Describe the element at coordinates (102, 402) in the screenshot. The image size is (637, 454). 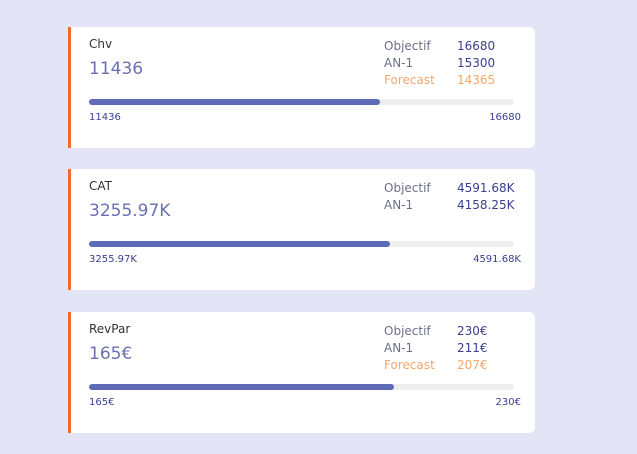
I see `progress-start: 165€` at that location.